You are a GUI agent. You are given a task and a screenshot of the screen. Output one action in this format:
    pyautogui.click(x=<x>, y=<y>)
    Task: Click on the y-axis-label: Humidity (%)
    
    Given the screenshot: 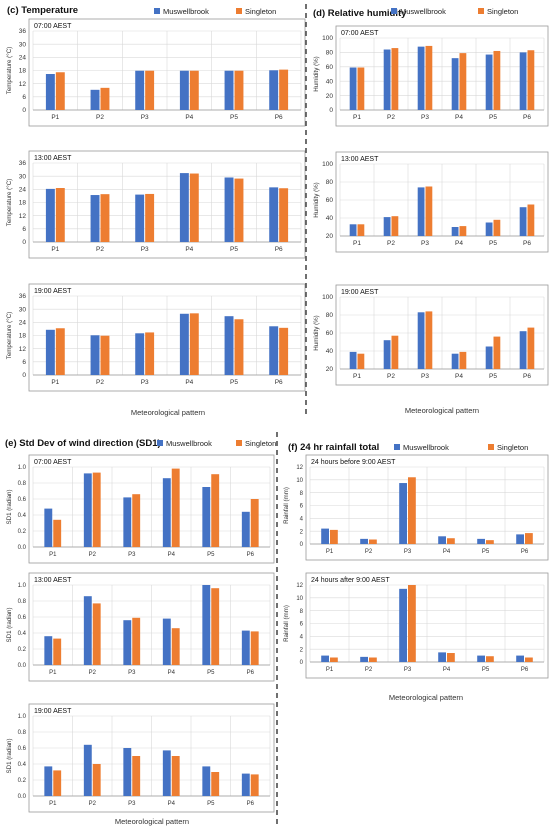 What is the action you would take?
    pyautogui.click(x=316, y=332)
    